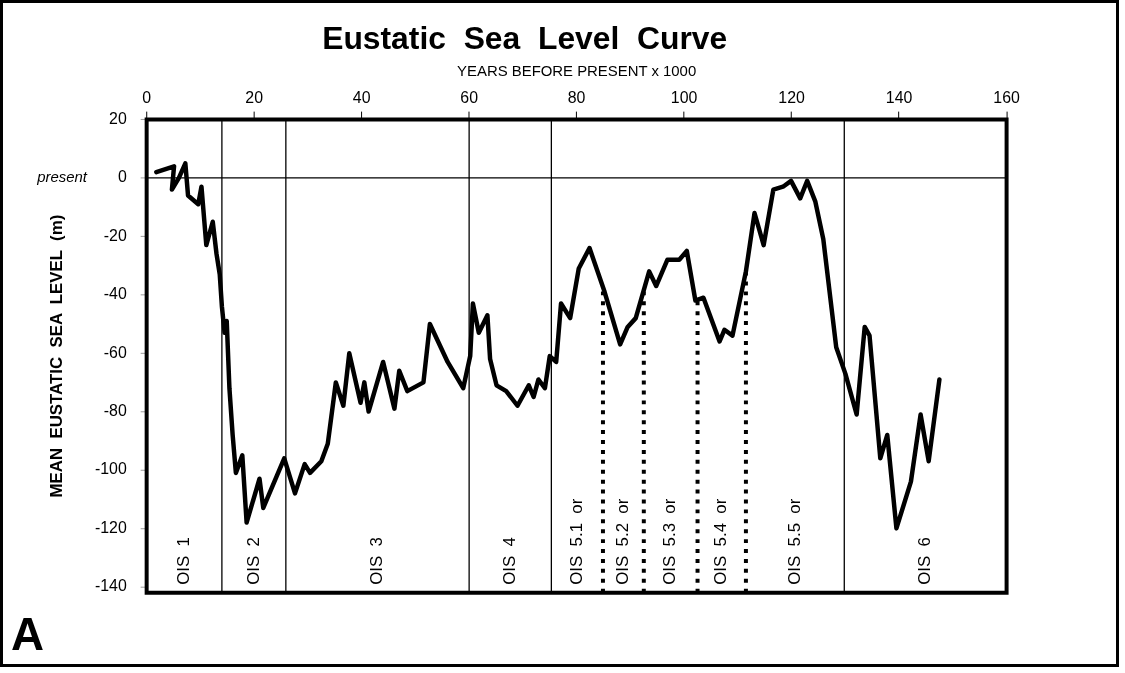  Describe the element at coordinates (509, 561) in the screenshot. I see `annotation: OIS 4` at that location.